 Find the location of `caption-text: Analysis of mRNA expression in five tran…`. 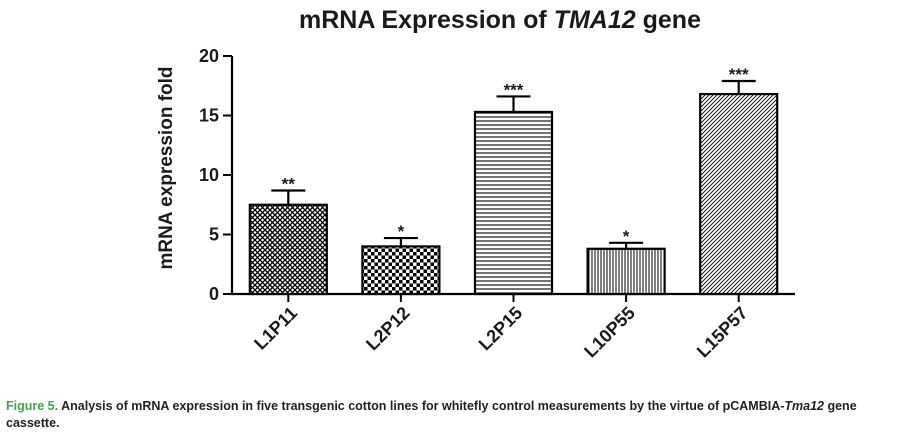

caption-text: Analysis of mRNA expression in five tran… is located at coordinates (421, 406).